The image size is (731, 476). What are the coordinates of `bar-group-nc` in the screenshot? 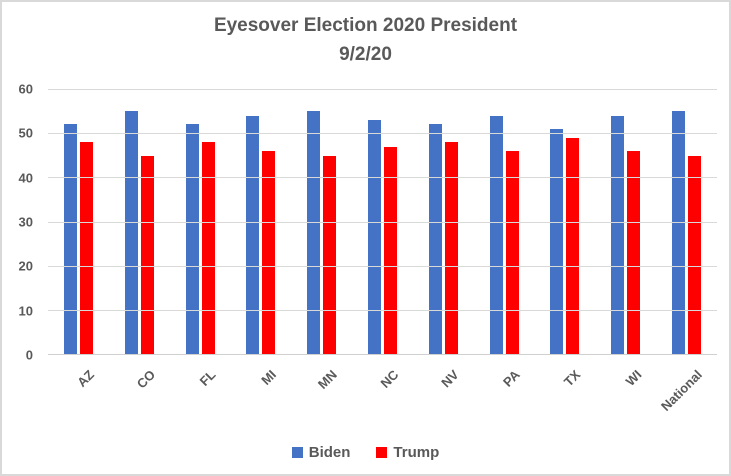 It's located at (382, 222).